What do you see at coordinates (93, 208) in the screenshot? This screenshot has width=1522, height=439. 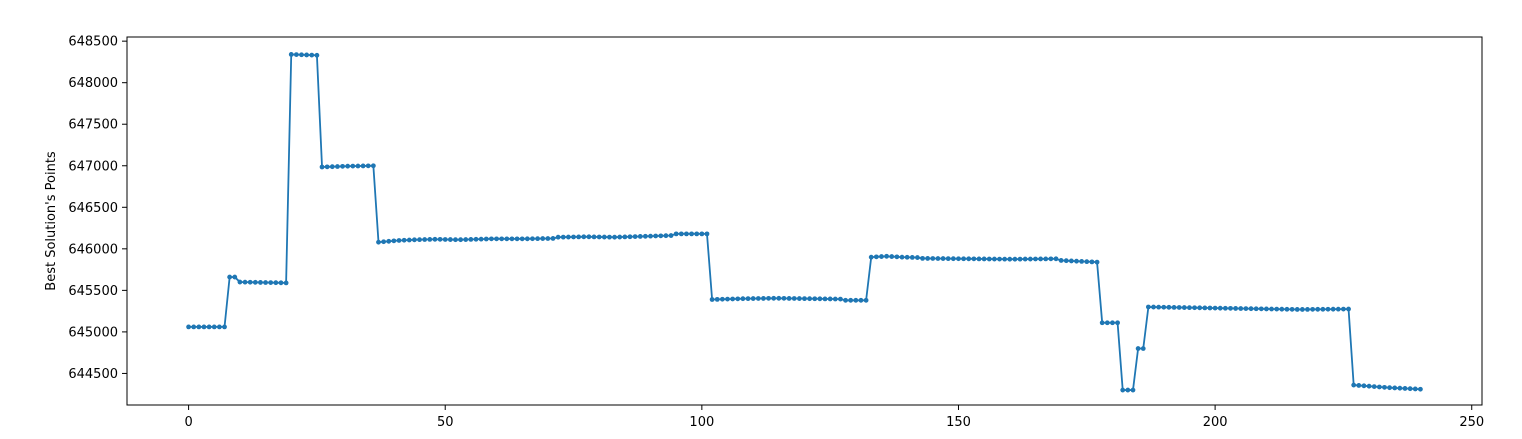 I see `y-tick-label: 646500` at bounding box center [93, 208].